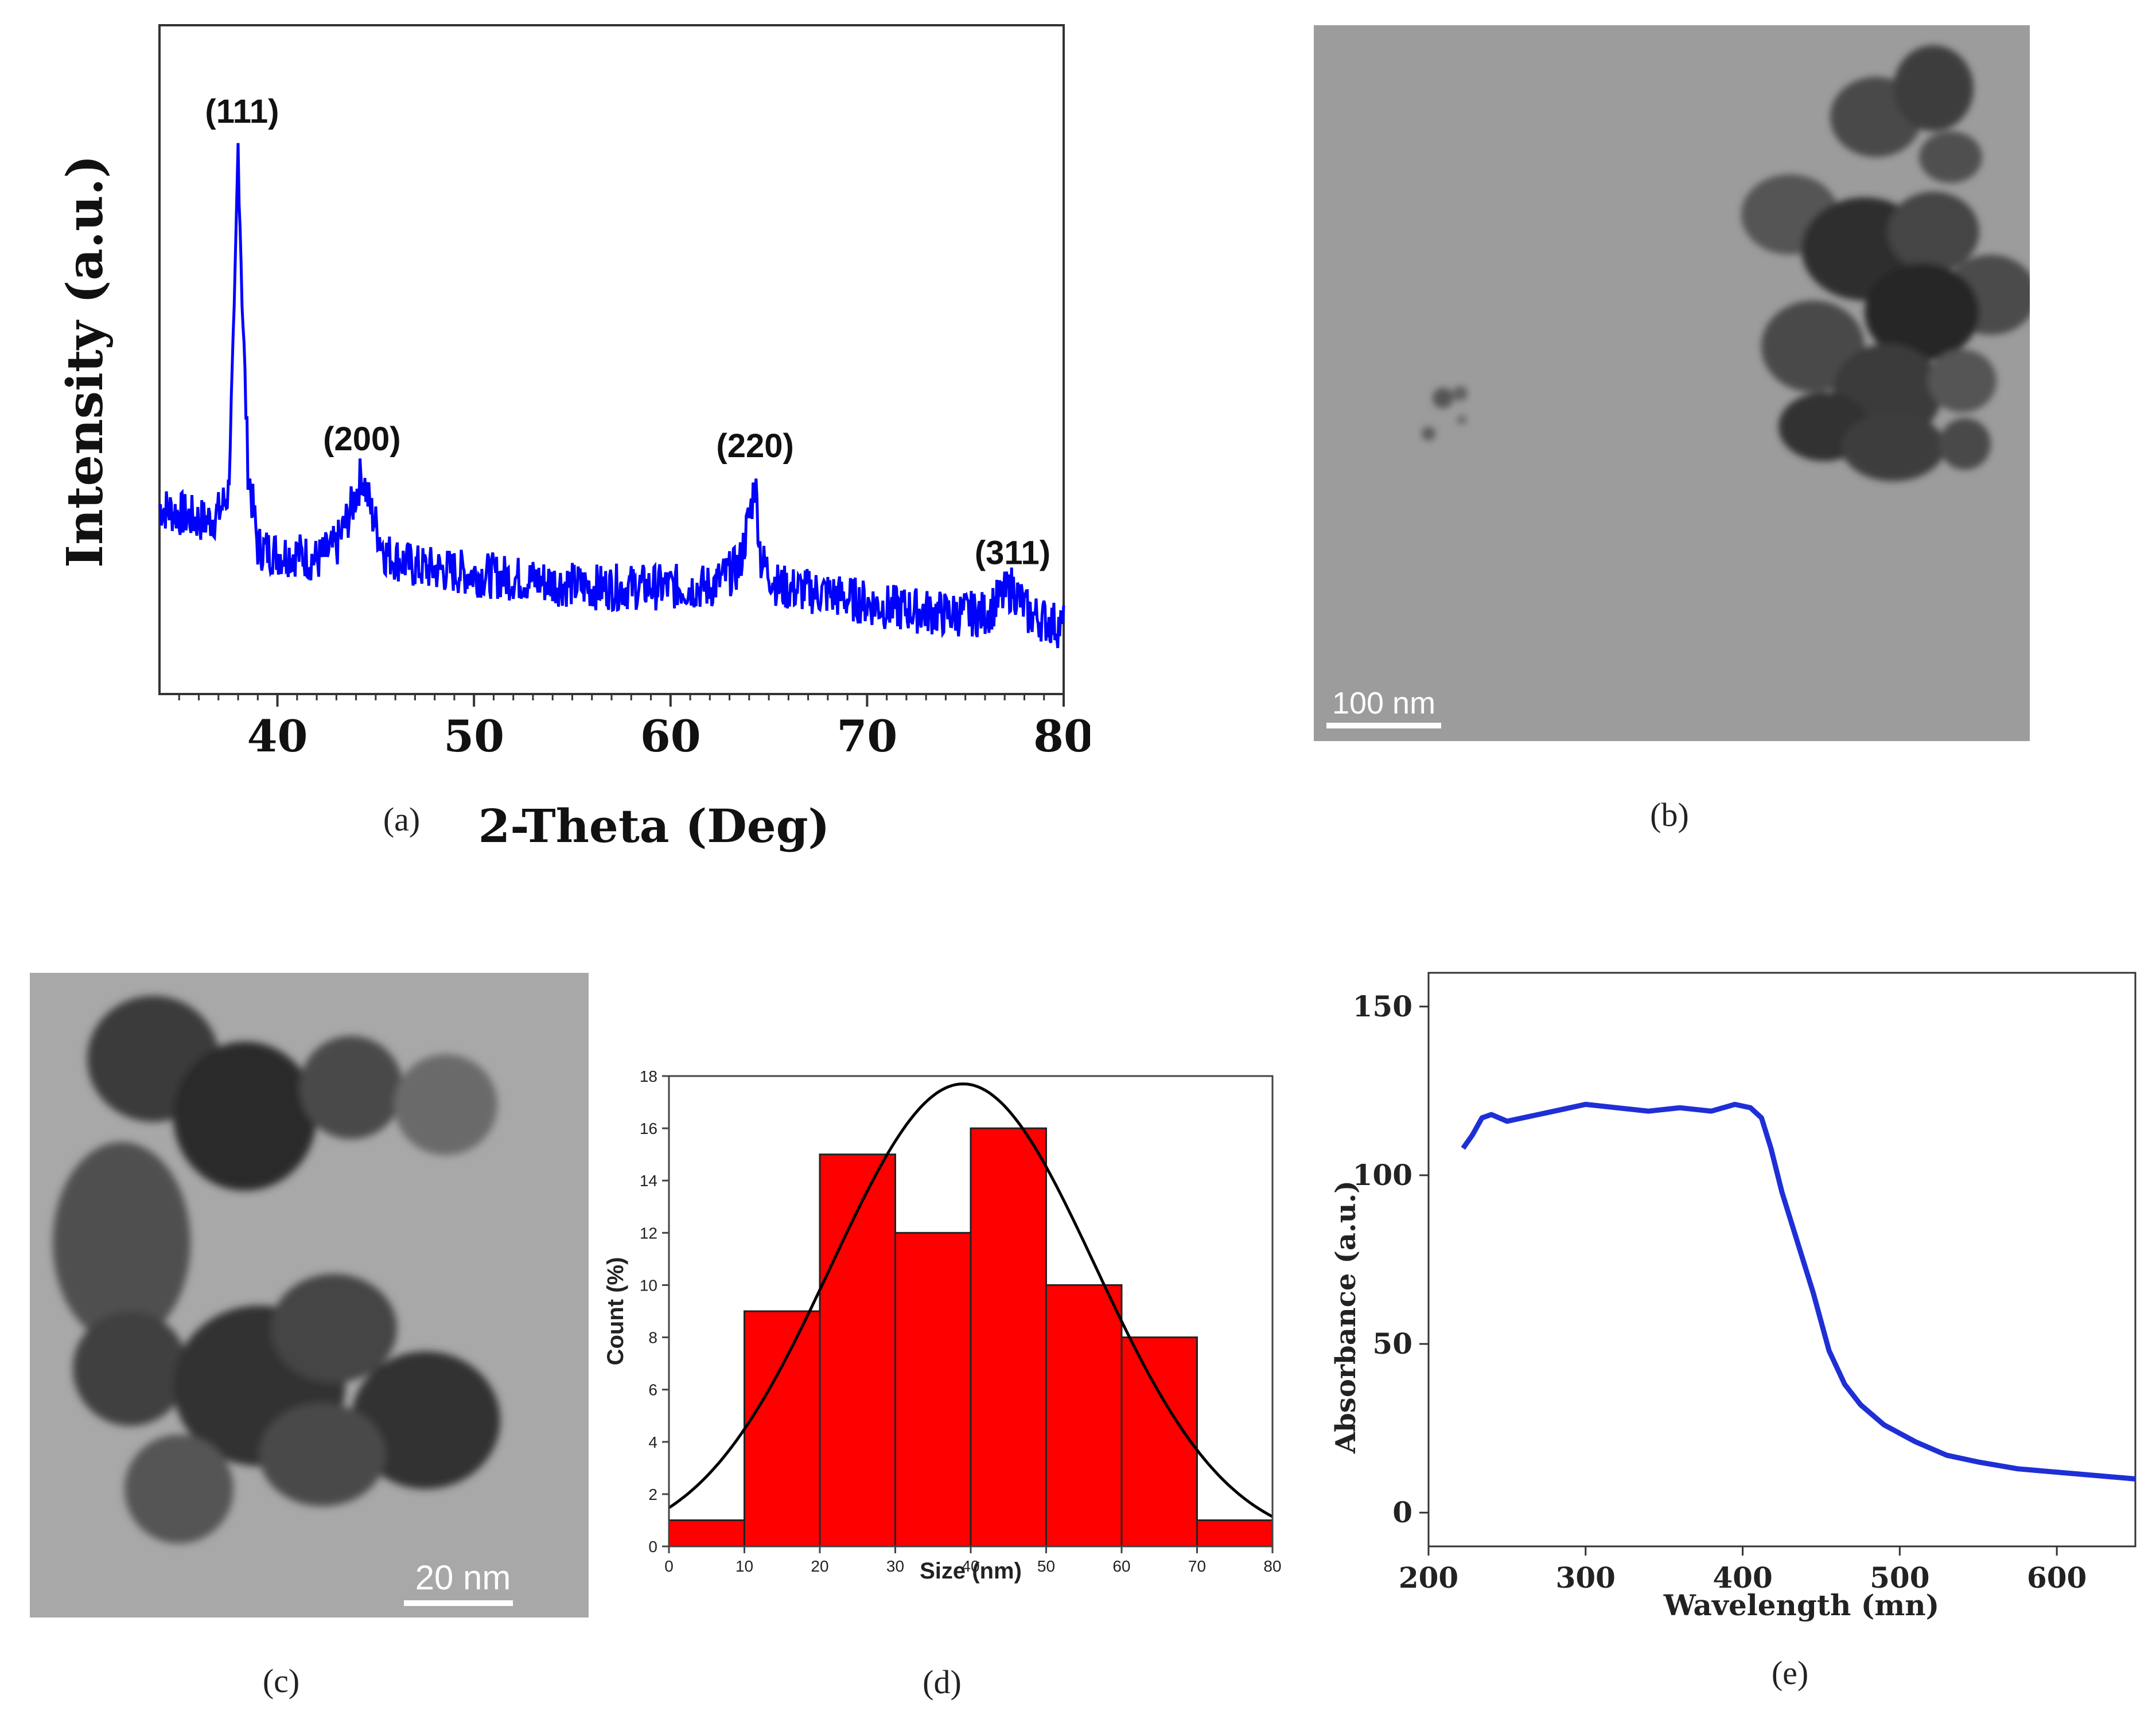  What do you see at coordinates (942, 1682) in the screenshot?
I see `caption-d: (d)` at bounding box center [942, 1682].